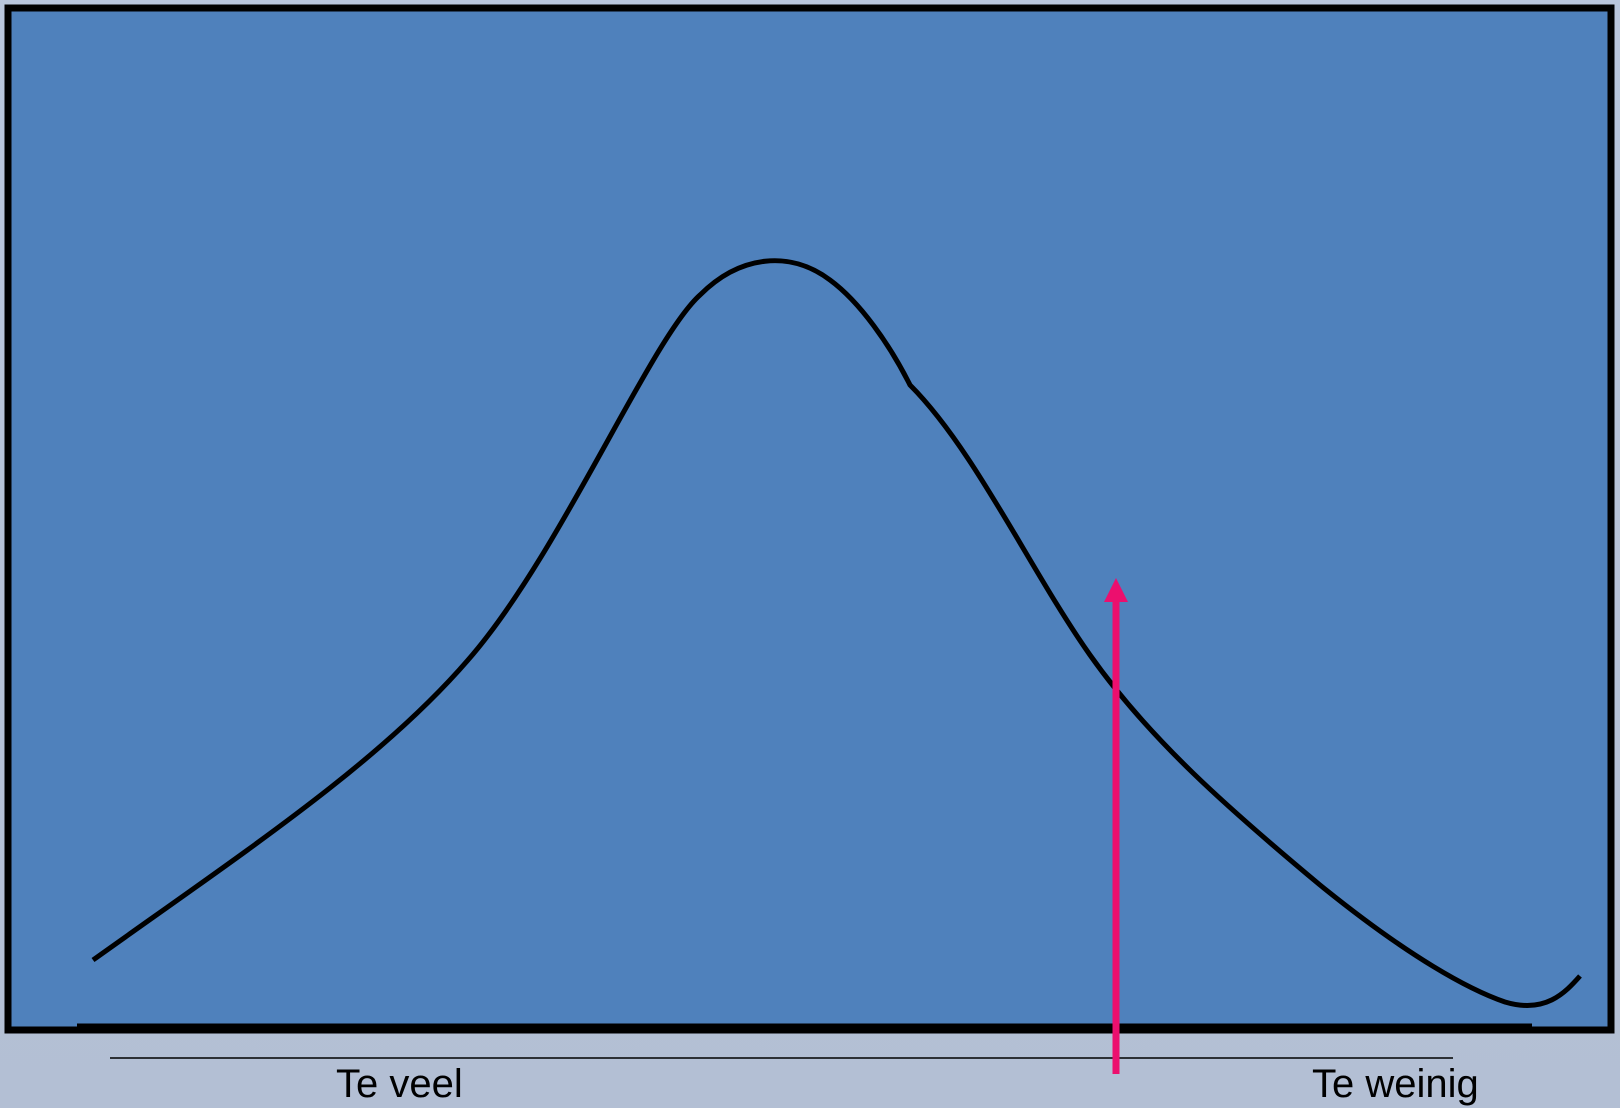 The image size is (1620, 1108). What do you see at coordinates (1116, 590) in the screenshot?
I see `marker-arrow-head` at bounding box center [1116, 590].